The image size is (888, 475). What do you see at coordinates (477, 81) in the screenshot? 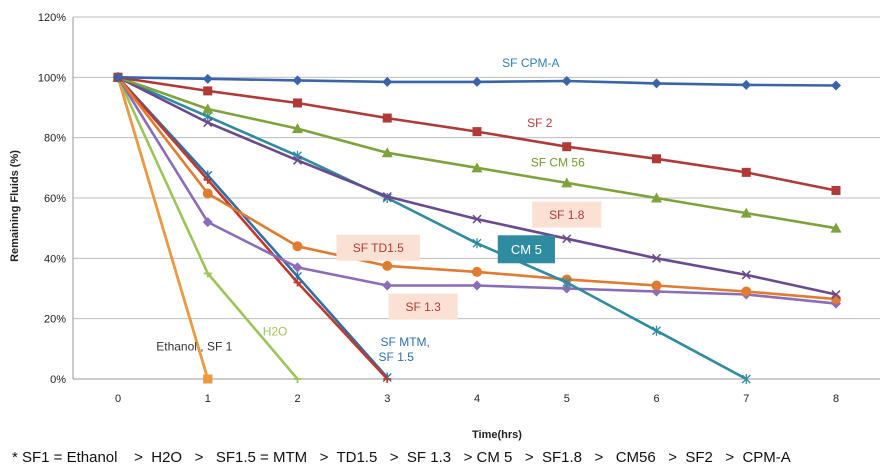
I see `series-sf-cpm-a` at bounding box center [477, 81].